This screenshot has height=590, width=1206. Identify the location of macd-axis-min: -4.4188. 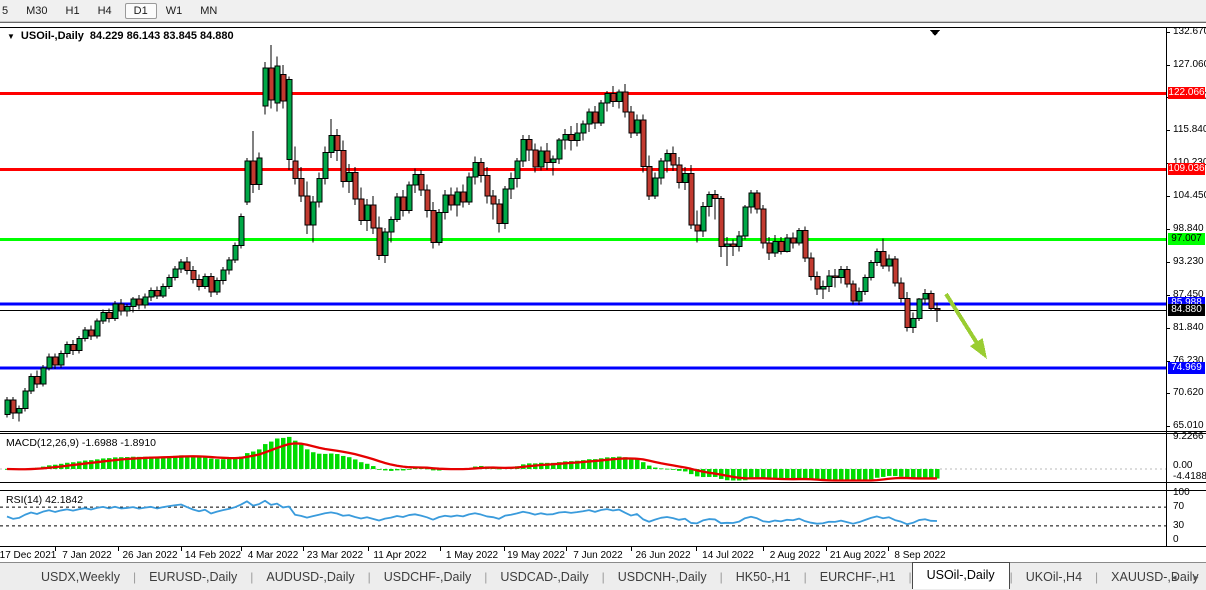
(1189, 476).